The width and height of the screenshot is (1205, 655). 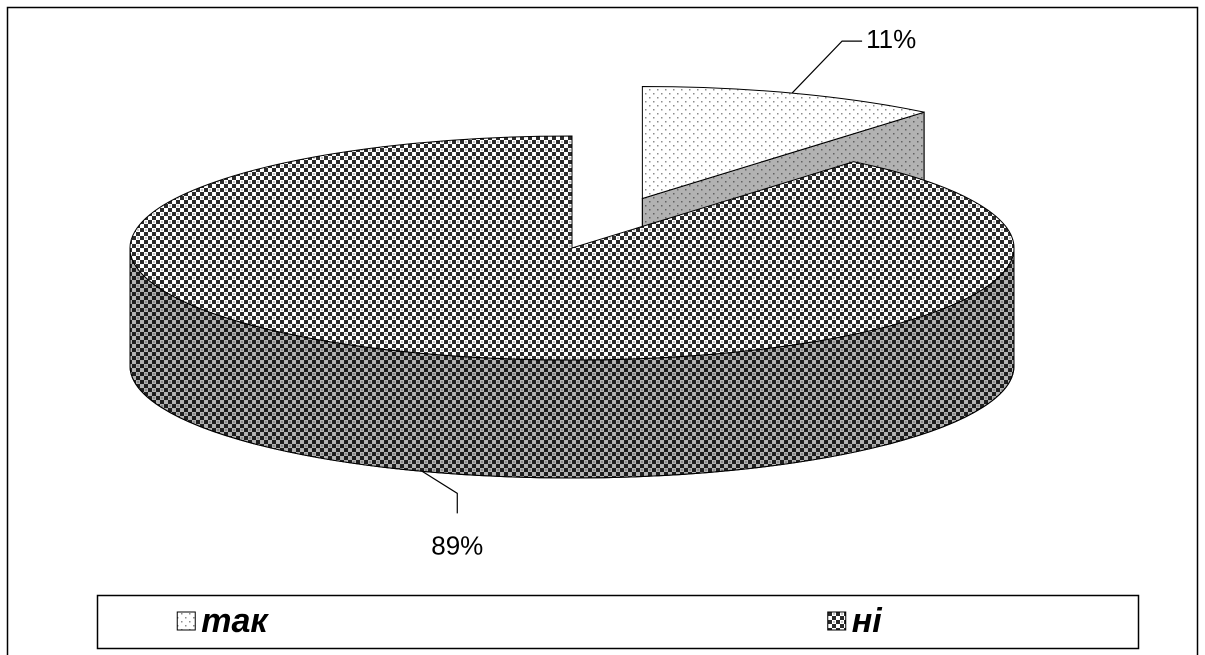 What do you see at coordinates (618, 622) in the screenshot?
I see `legend-box` at bounding box center [618, 622].